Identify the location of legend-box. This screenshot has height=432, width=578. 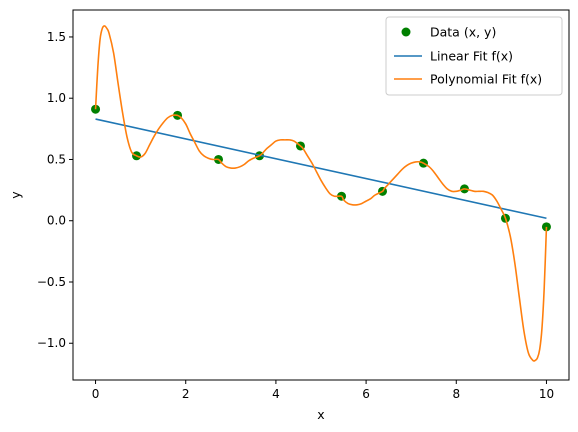
(474, 56).